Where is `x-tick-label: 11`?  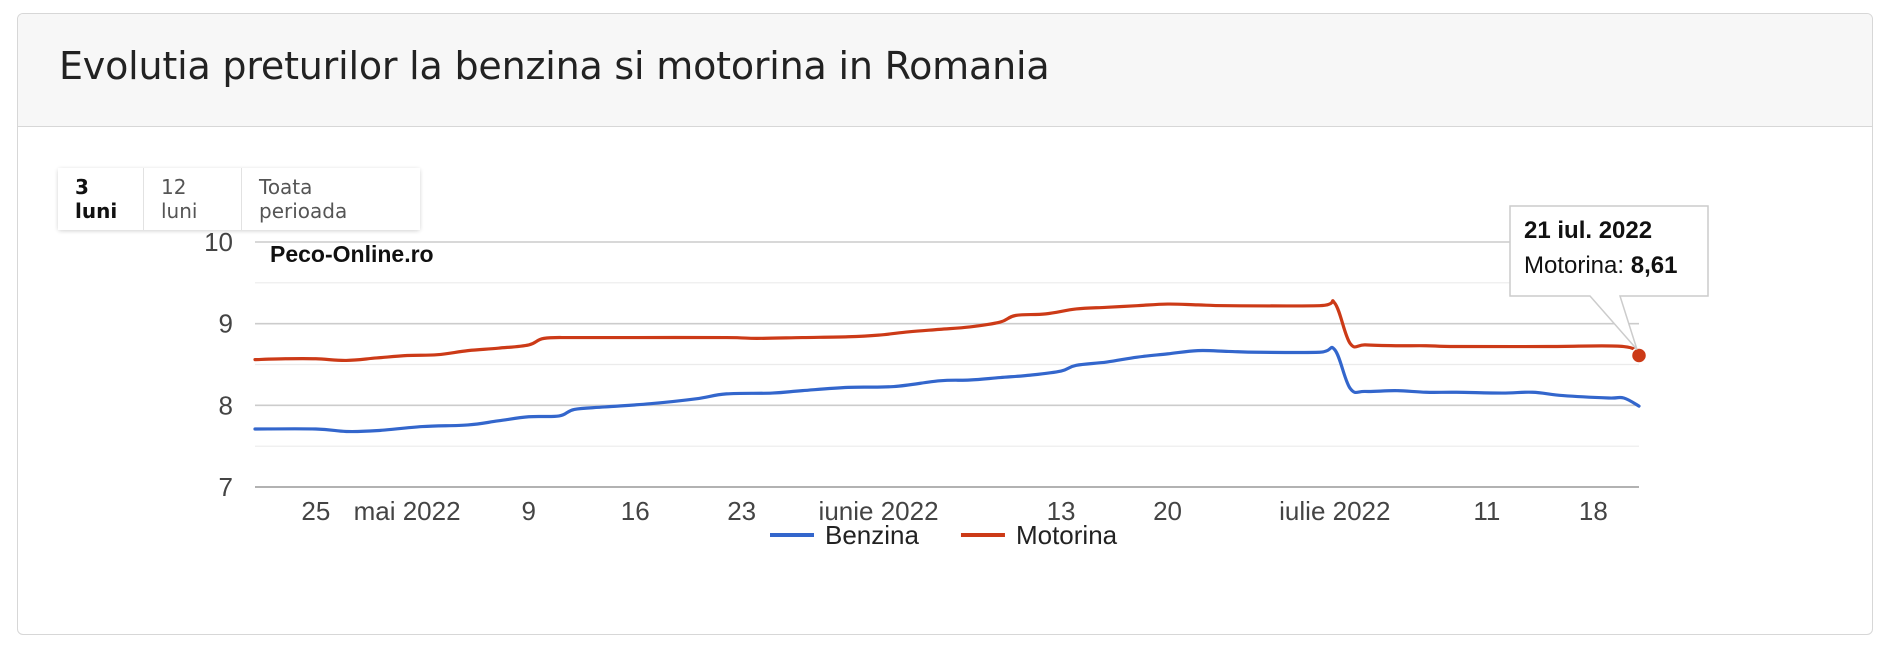 x-tick-label: 11 is located at coordinates (1486, 511).